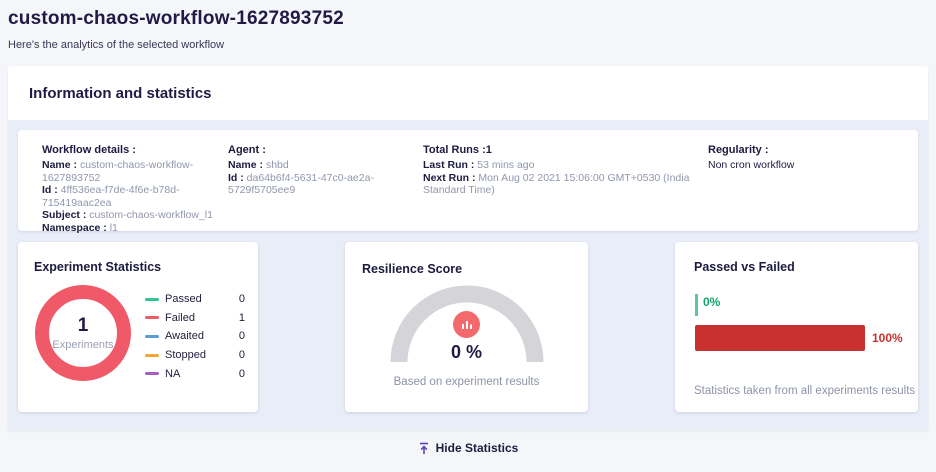 This screenshot has width=936, height=472. Describe the element at coordinates (477, 448) in the screenshot. I see `hide-statistics-label: Hide Statistics` at that location.